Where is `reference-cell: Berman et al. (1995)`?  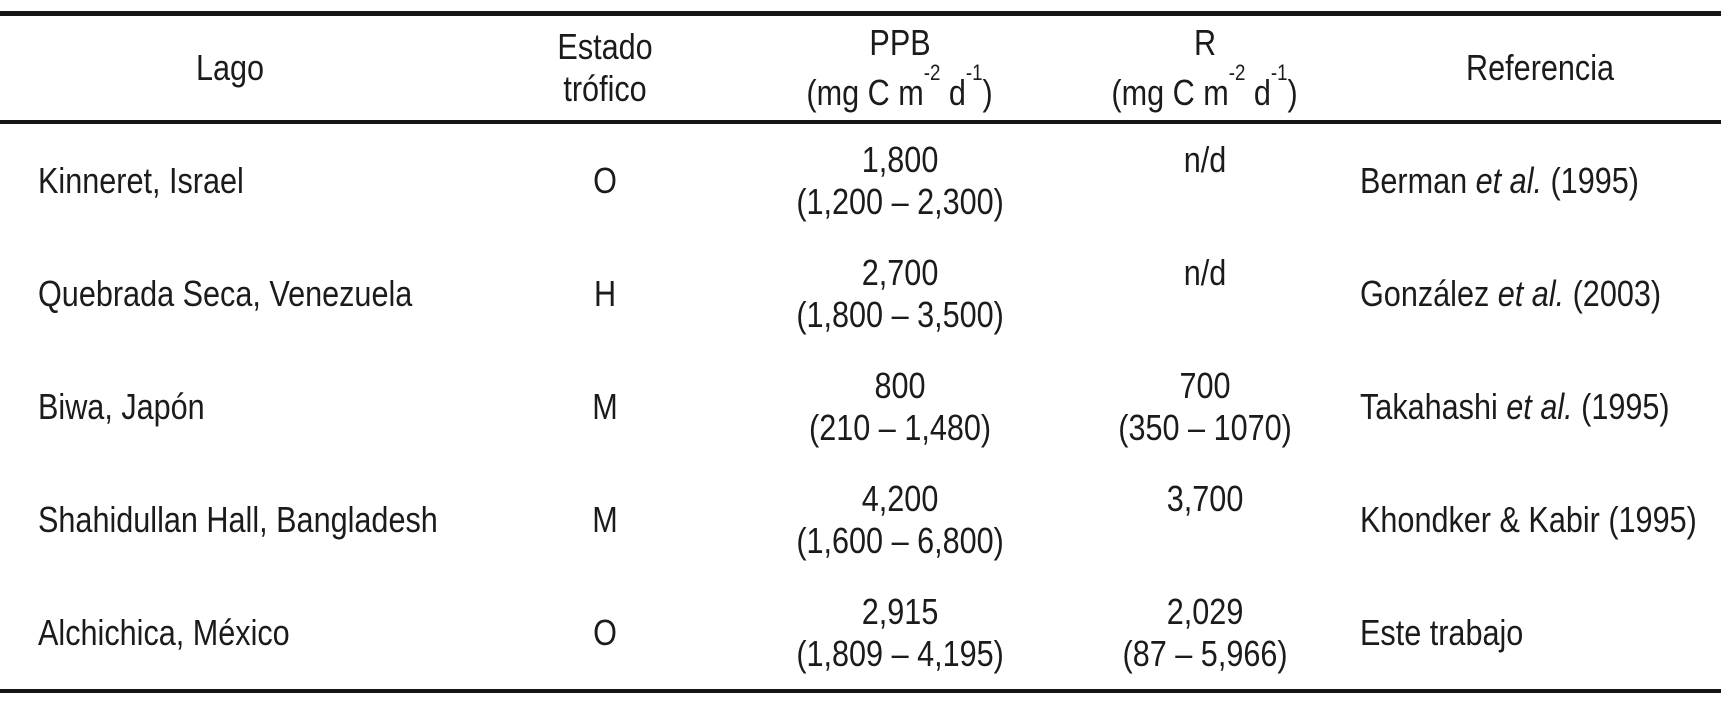
reference-cell: Berman et al. (1995) is located at coordinates (1540, 181).